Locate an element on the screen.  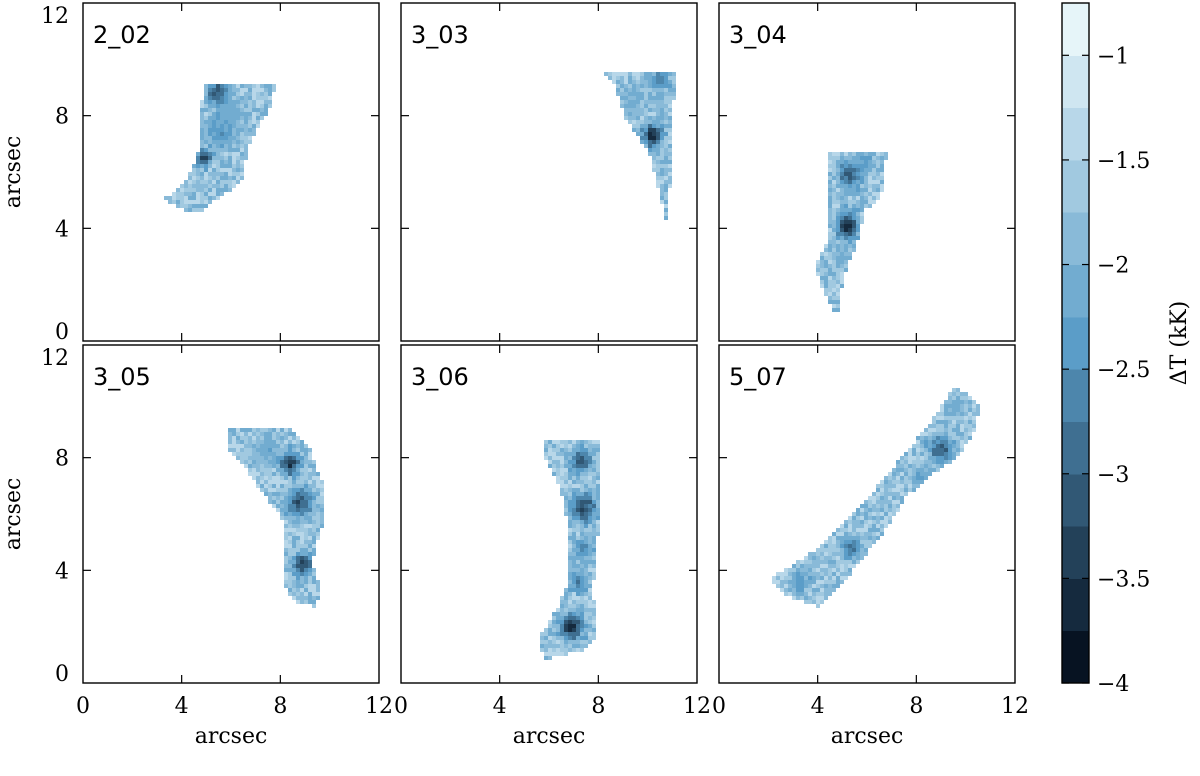
panel-label: 3_03 is located at coordinates (440, 35).